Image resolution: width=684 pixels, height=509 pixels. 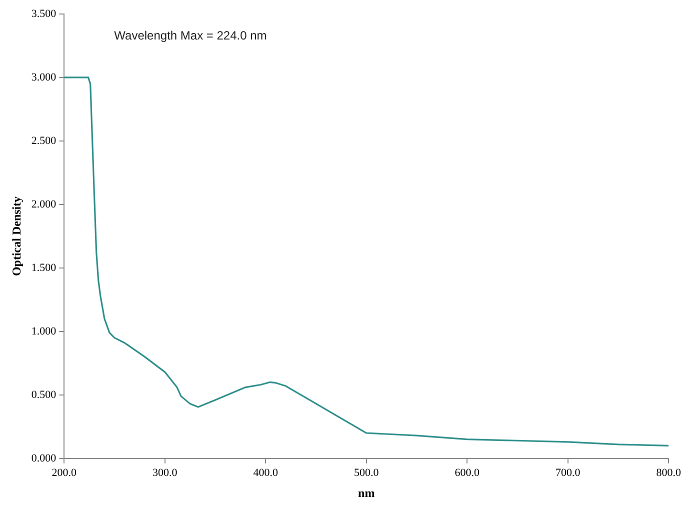 What do you see at coordinates (44, 14) in the screenshot?
I see `y-tick-label: 3.500` at bounding box center [44, 14].